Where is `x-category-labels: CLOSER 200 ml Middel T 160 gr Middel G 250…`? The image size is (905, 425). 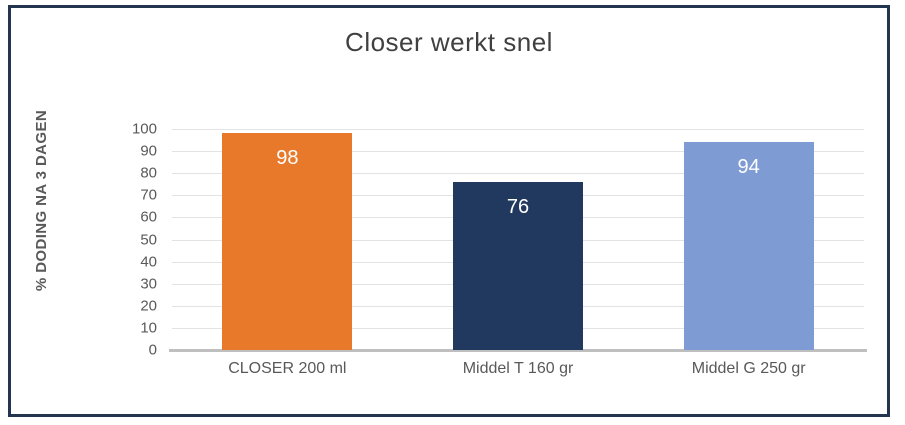
x-category-labels: CLOSER 200 ml Middel T 160 gr Middel G 250… is located at coordinates (518, 371).